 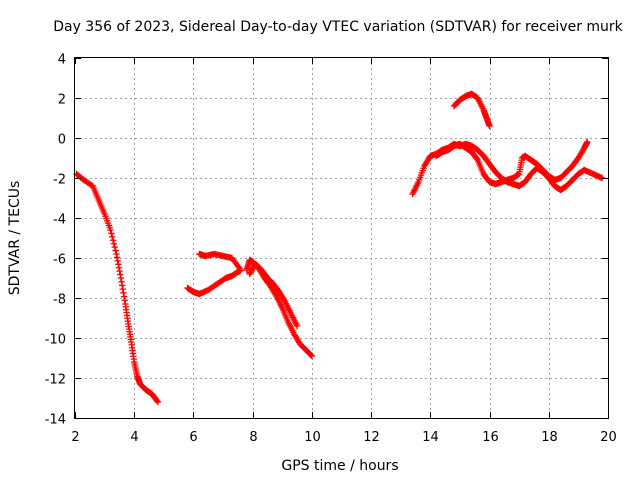 I want to click on x-tick-label: 18, so click(x=549, y=437).